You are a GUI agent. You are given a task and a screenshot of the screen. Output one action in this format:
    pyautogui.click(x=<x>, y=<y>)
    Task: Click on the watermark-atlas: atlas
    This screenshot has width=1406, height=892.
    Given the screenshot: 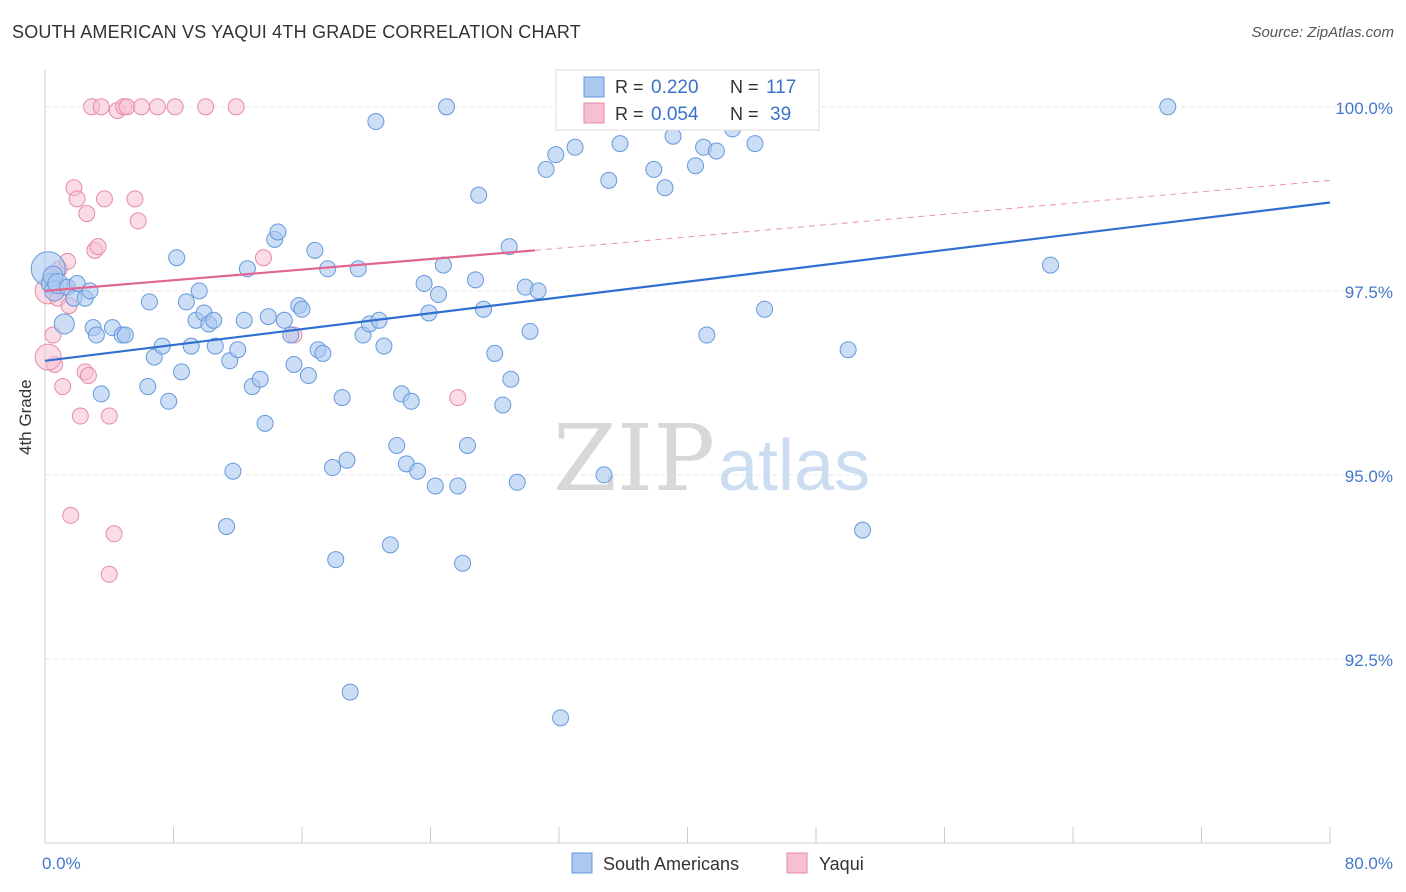 What is the action you would take?
    pyautogui.click(x=794, y=466)
    